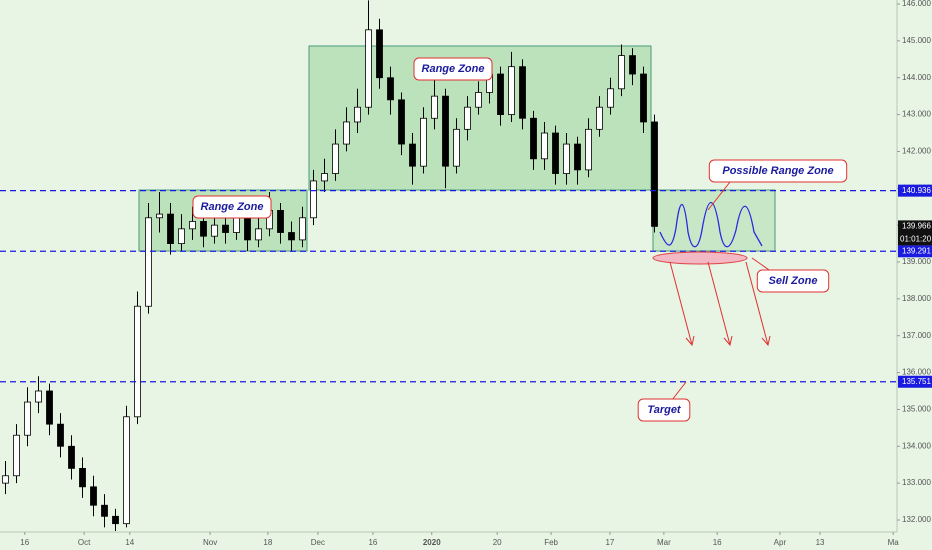 The height and width of the screenshot is (550, 932). What do you see at coordinates (916, 226) in the screenshot?
I see `last-price-label: 139.966` at bounding box center [916, 226].